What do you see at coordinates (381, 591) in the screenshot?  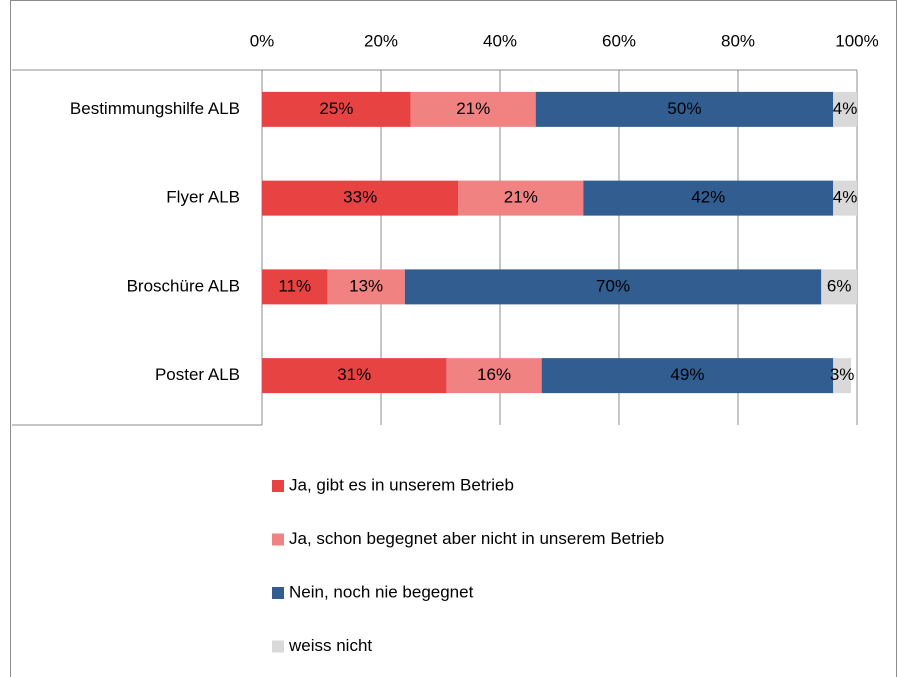 I see `legend-label: Nein, noch nie begegnet` at bounding box center [381, 591].